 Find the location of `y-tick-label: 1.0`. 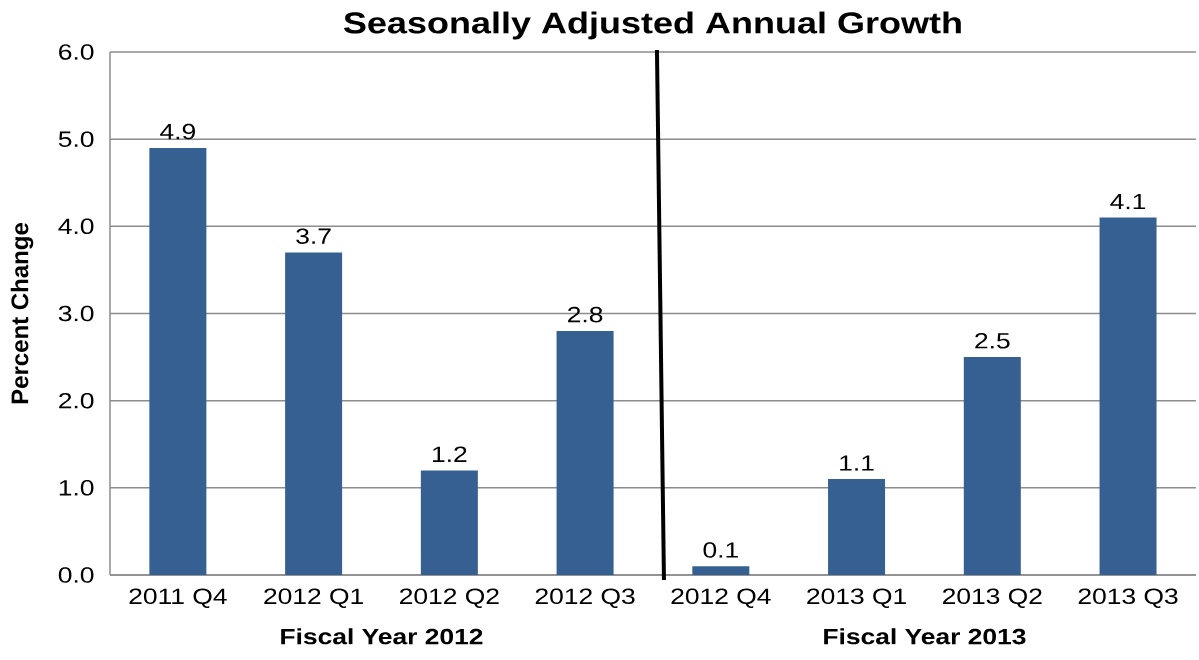

y-tick-label: 1.0 is located at coordinates (76, 488).